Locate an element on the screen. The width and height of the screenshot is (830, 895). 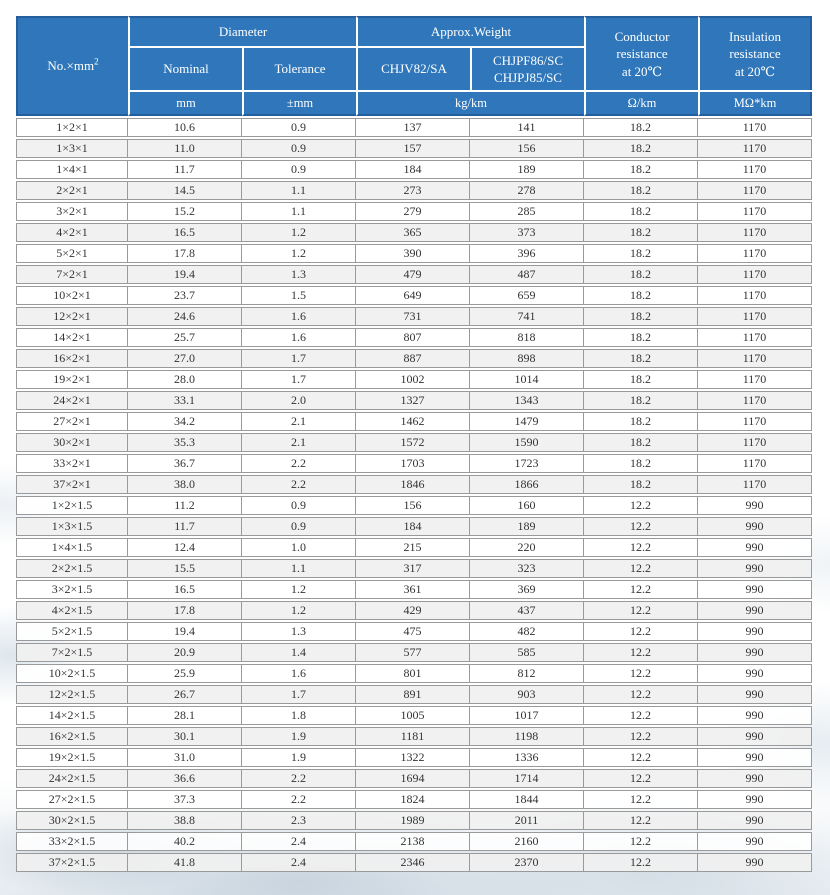
weight-chjpf86-cell: 141 is located at coordinates (527, 127).